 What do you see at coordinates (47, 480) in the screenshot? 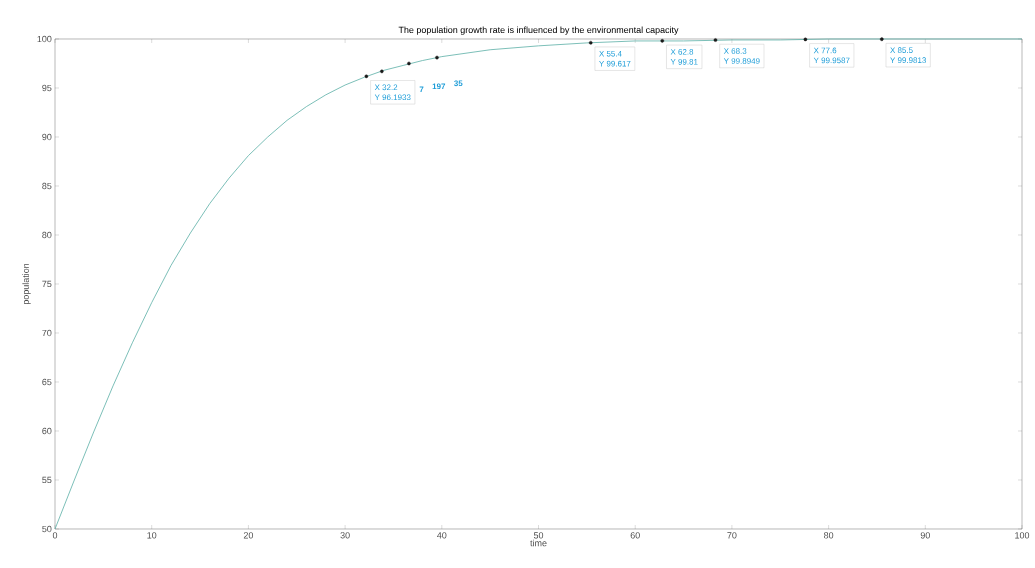
I see `y-tick-label: 55` at bounding box center [47, 480].